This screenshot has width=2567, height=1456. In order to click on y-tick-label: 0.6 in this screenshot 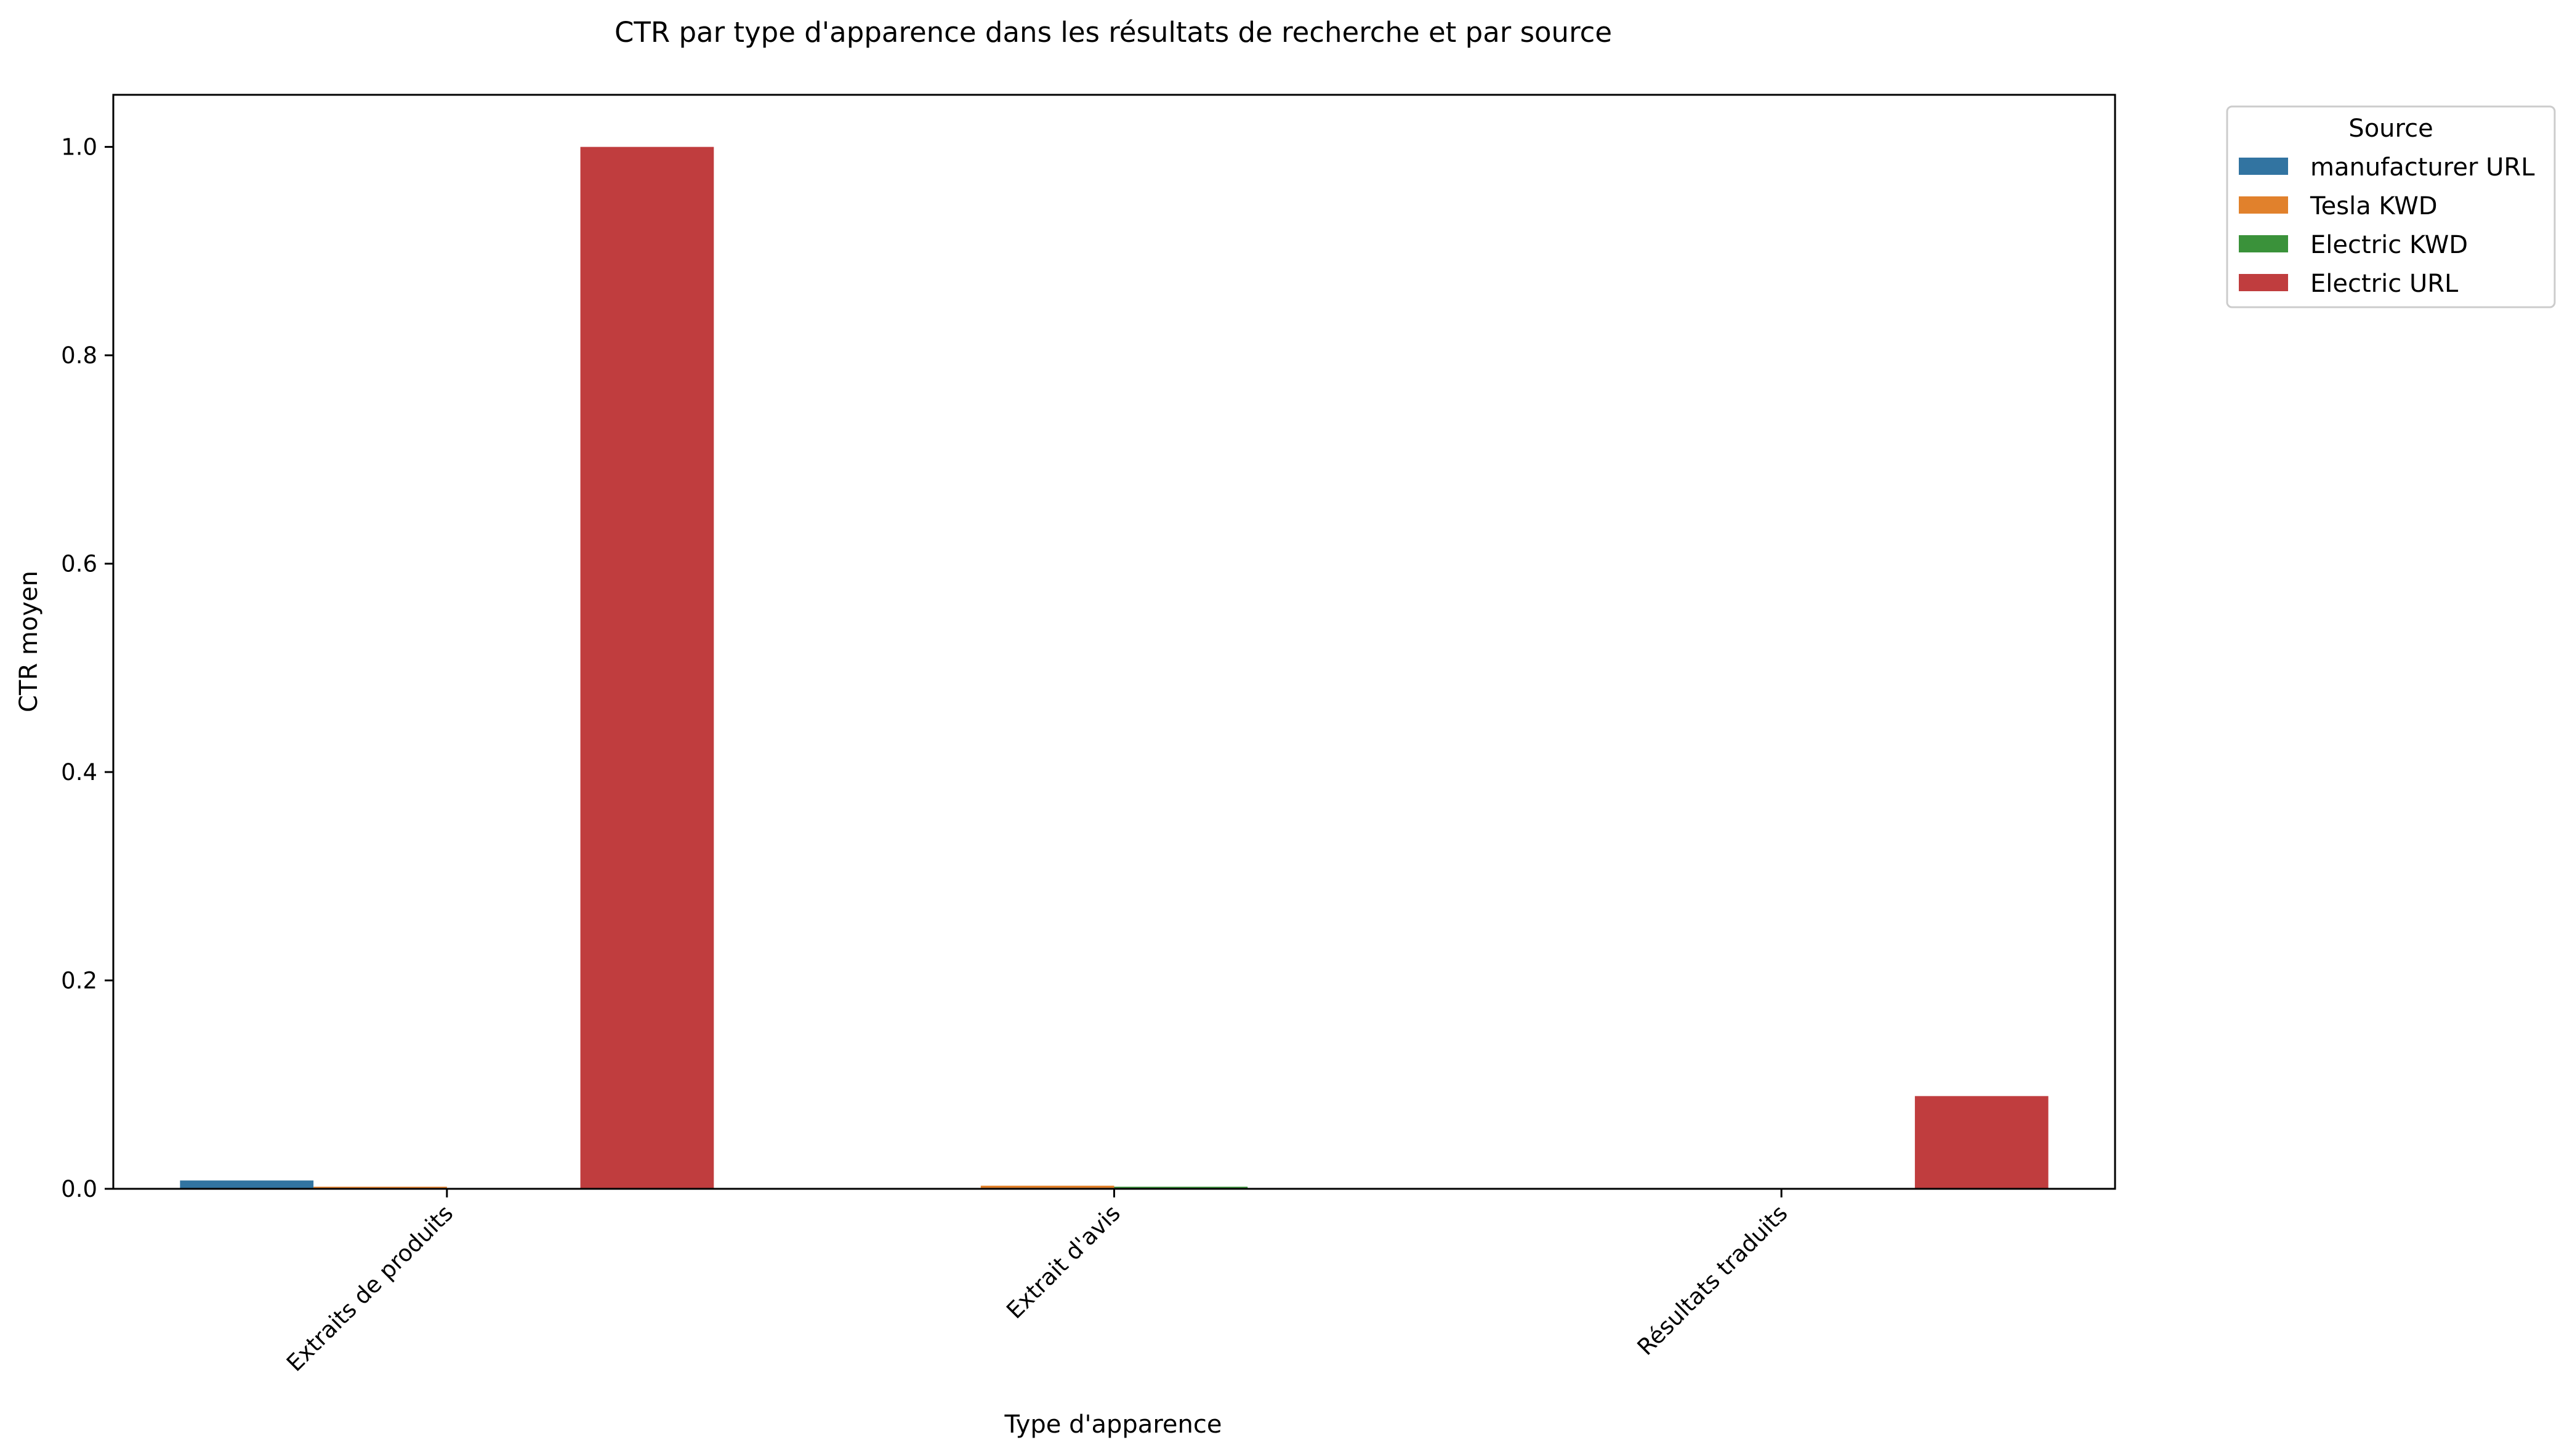, I will do `click(79, 564)`.